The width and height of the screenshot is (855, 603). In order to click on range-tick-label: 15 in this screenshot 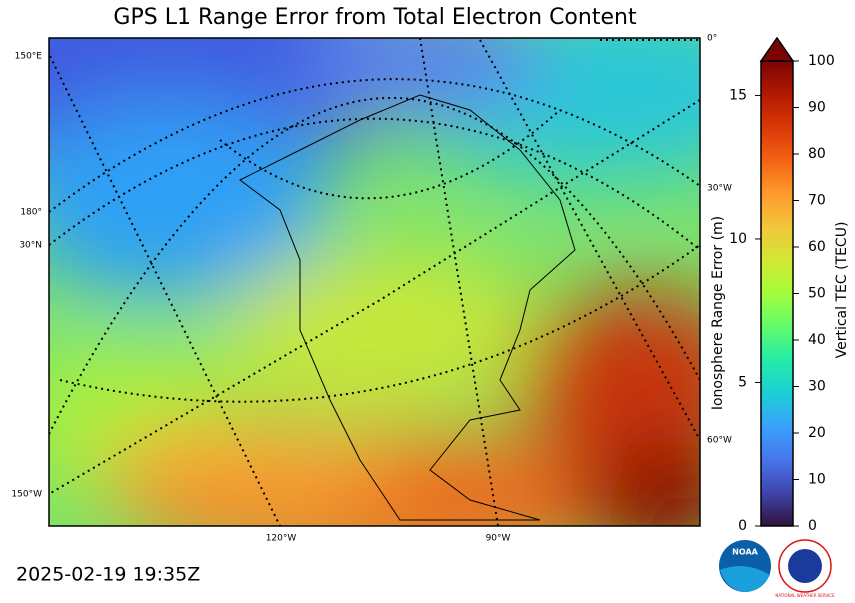, I will do `click(738, 95)`.